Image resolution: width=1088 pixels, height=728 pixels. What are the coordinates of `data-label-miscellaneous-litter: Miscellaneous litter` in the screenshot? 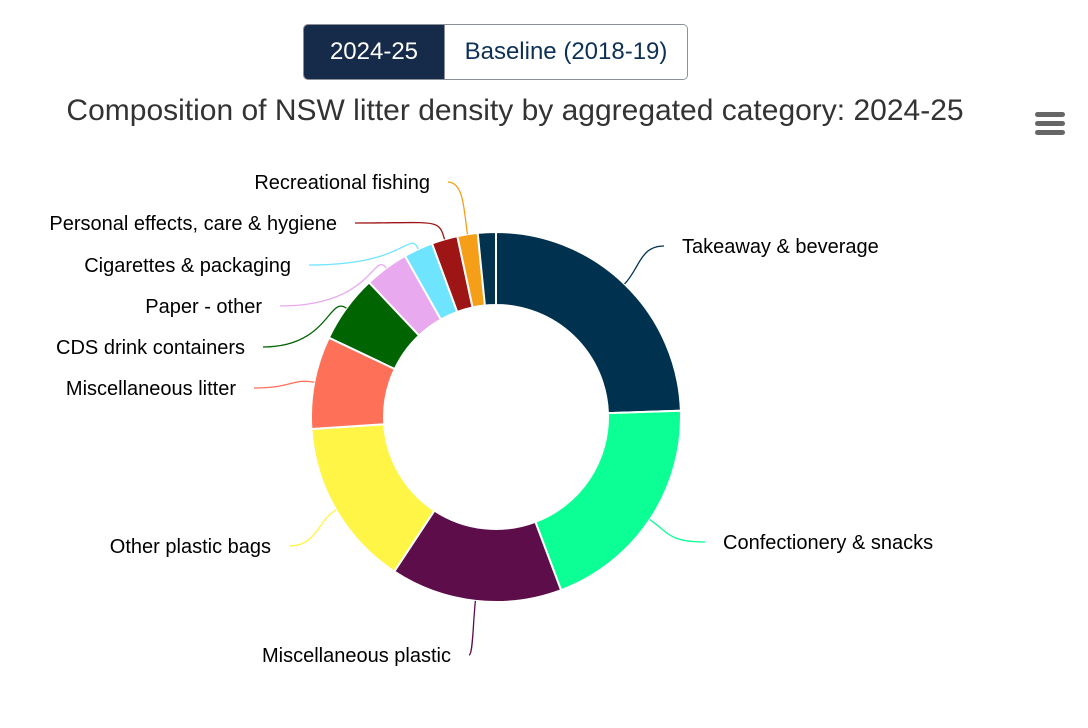 It's located at (151, 389).